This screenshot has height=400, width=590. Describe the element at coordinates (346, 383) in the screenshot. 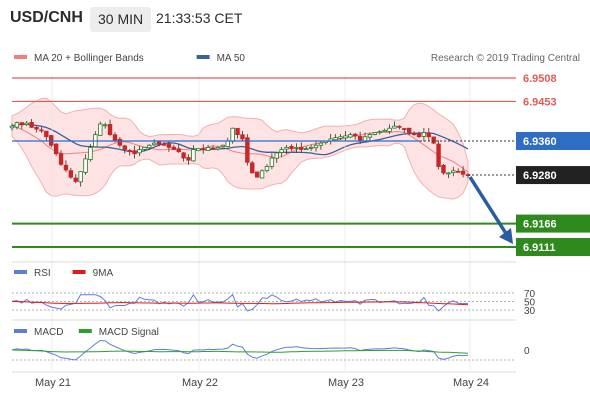

I see `x-tick-label: May 23` at that location.